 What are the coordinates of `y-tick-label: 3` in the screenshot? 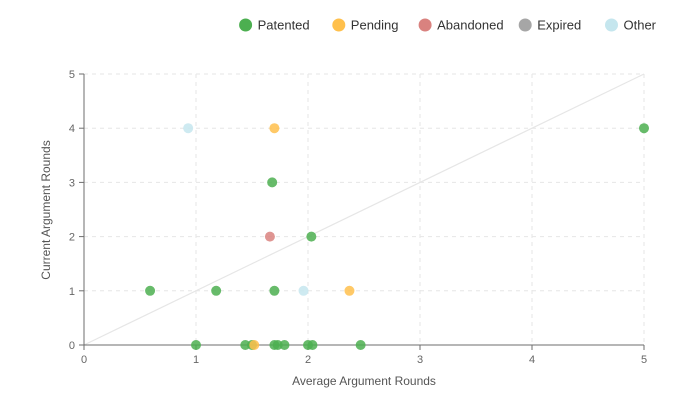 It's located at (72, 183).